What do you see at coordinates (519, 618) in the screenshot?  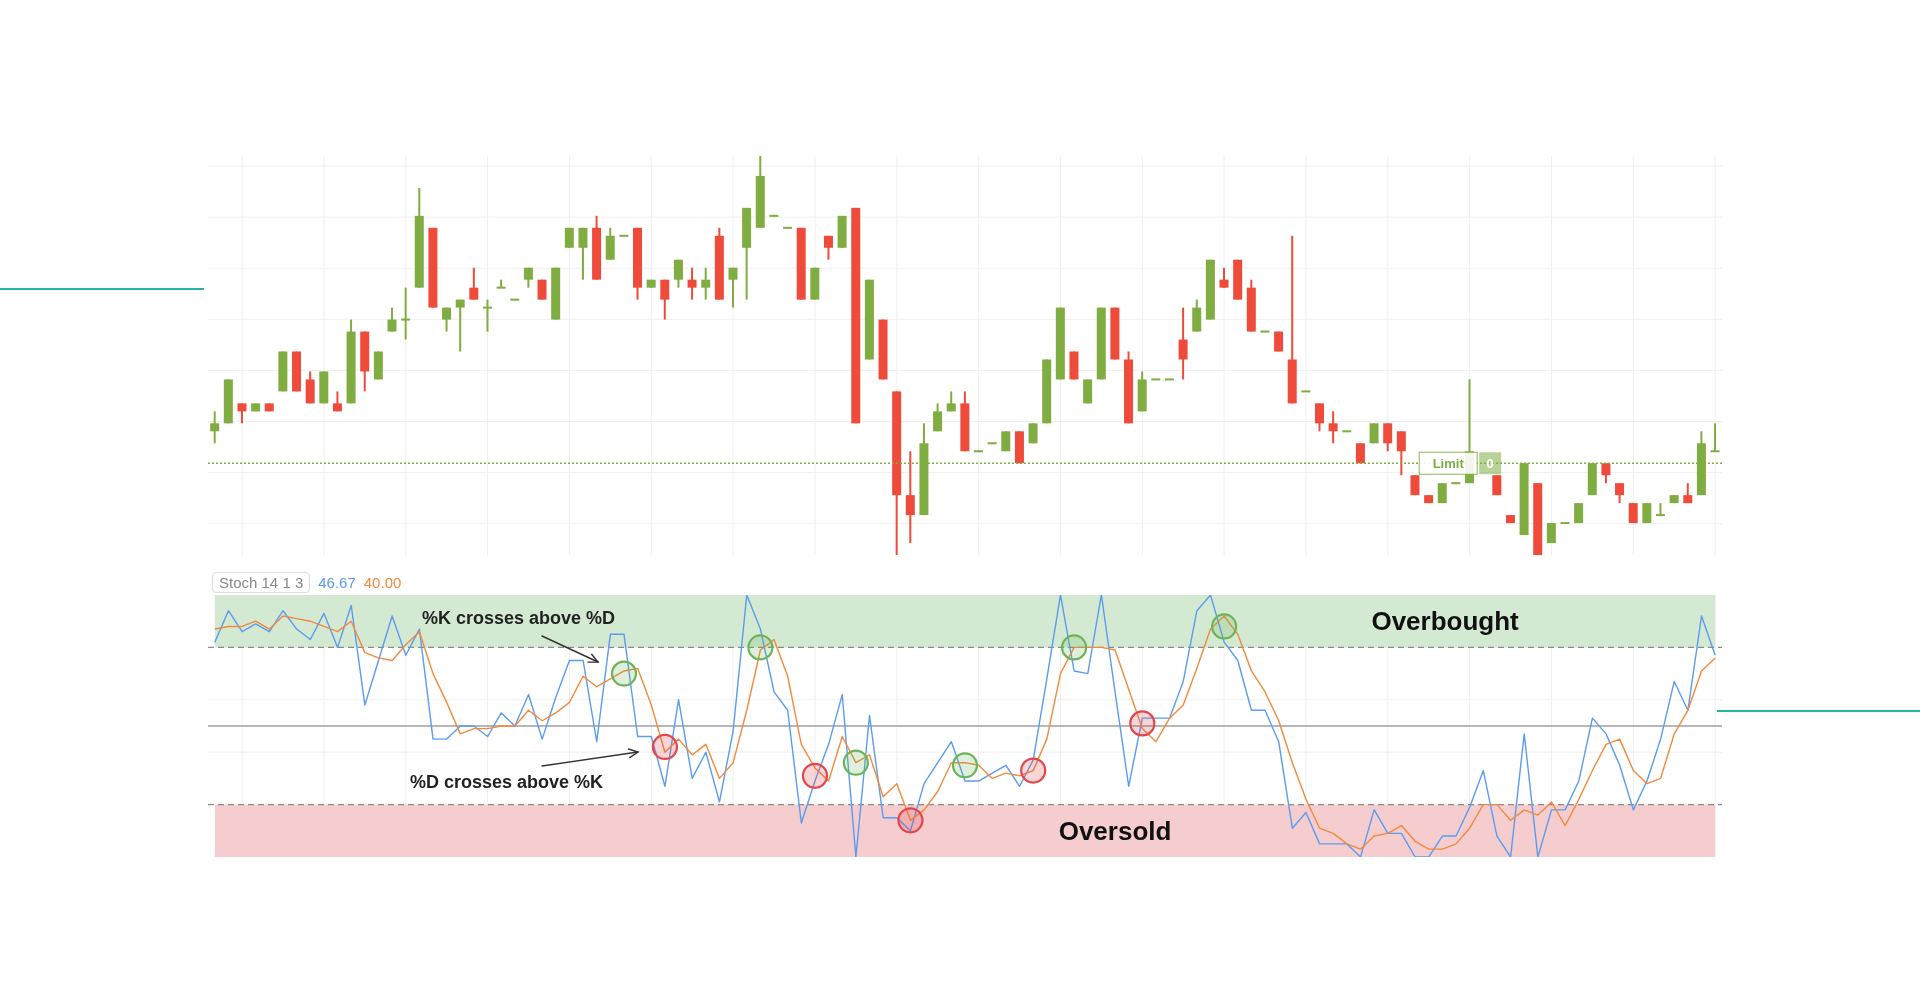 I see `annotation: %K crosses above %D` at bounding box center [519, 618].